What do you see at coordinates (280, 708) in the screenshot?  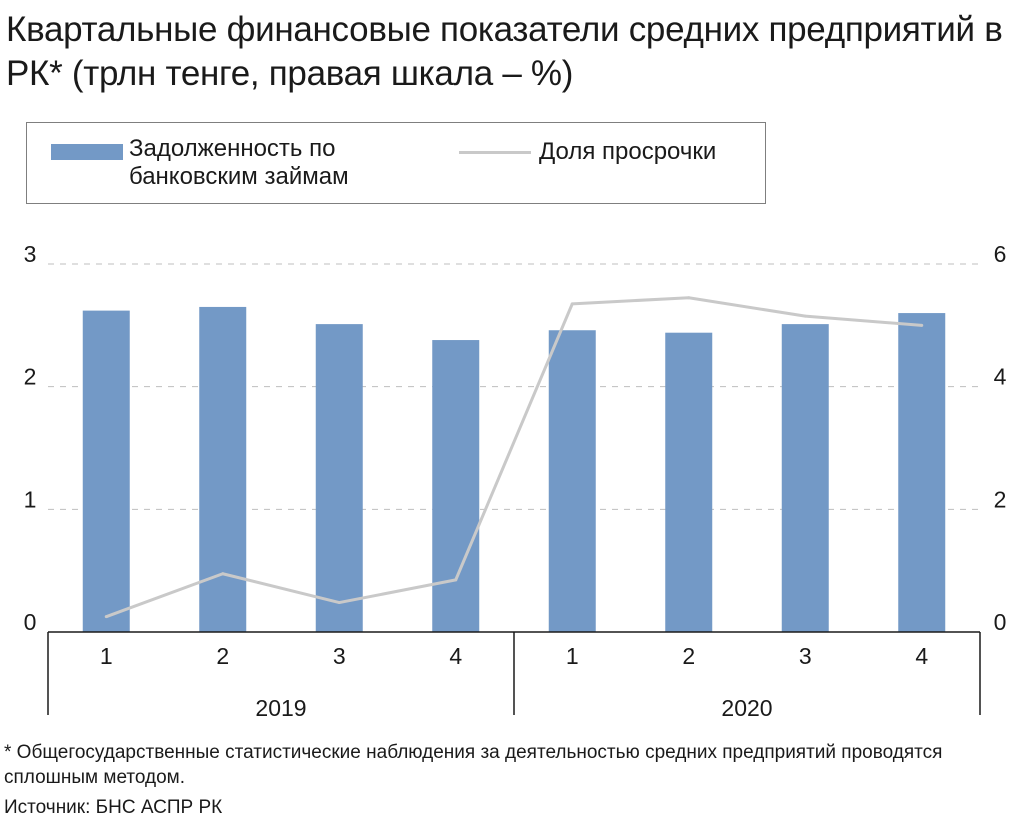 I see `group-label: 2019` at bounding box center [280, 708].